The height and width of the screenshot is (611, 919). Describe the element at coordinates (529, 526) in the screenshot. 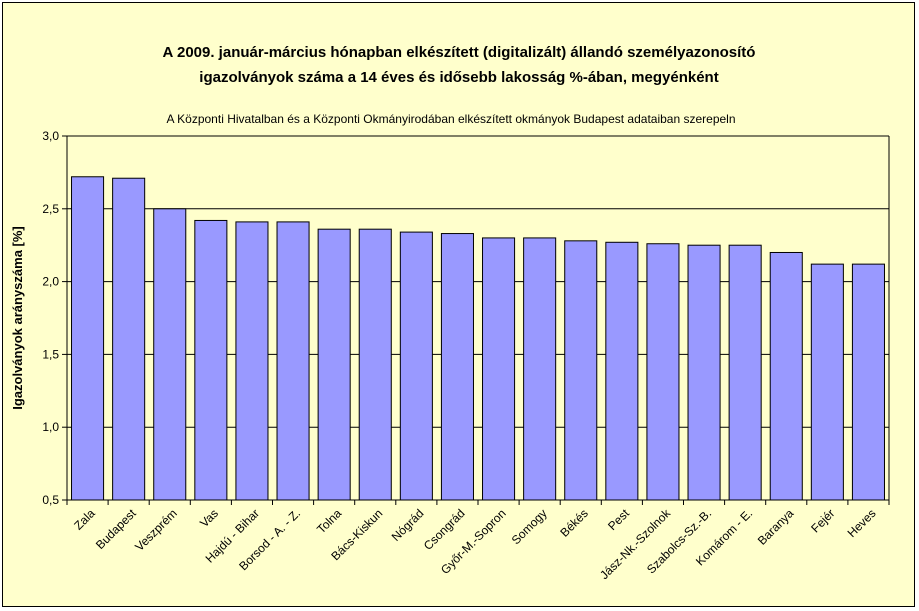

I see `x-tick-label: Somogy` at that location.